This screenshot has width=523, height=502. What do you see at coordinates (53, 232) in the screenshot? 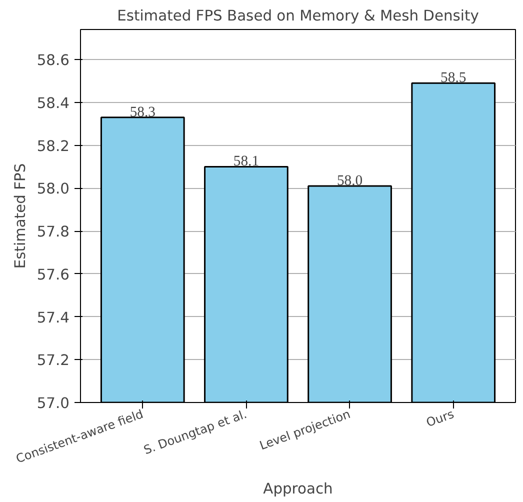
I see `y-tick-label: 57.8` at bounding box center [53, 232].